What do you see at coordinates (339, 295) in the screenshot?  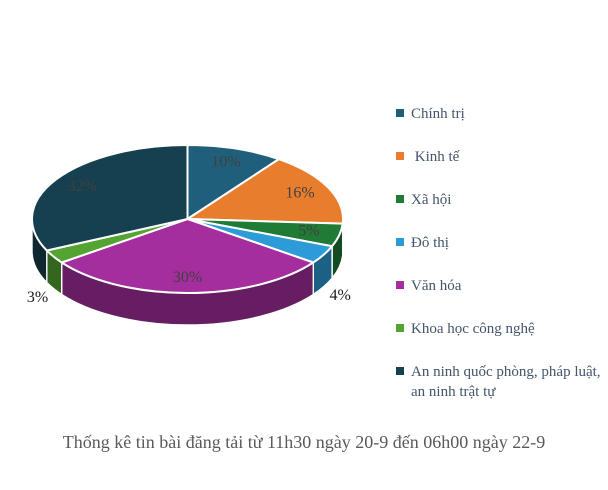 I see `pie-percent-label: 4%` at bounding box center [339, 295].